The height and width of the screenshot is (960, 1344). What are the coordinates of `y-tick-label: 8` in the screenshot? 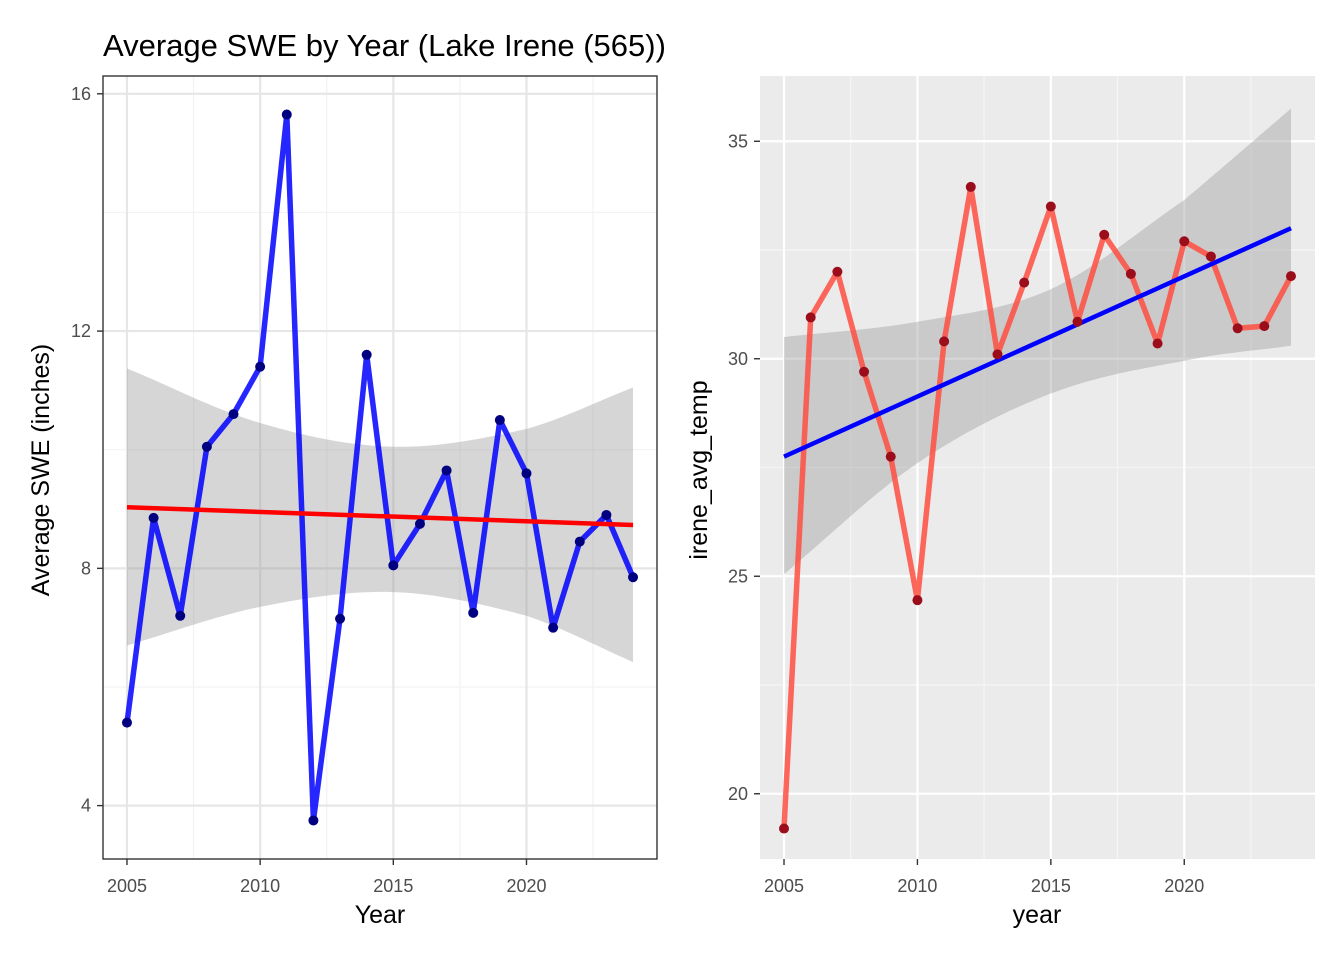 It's located at (86, 568).